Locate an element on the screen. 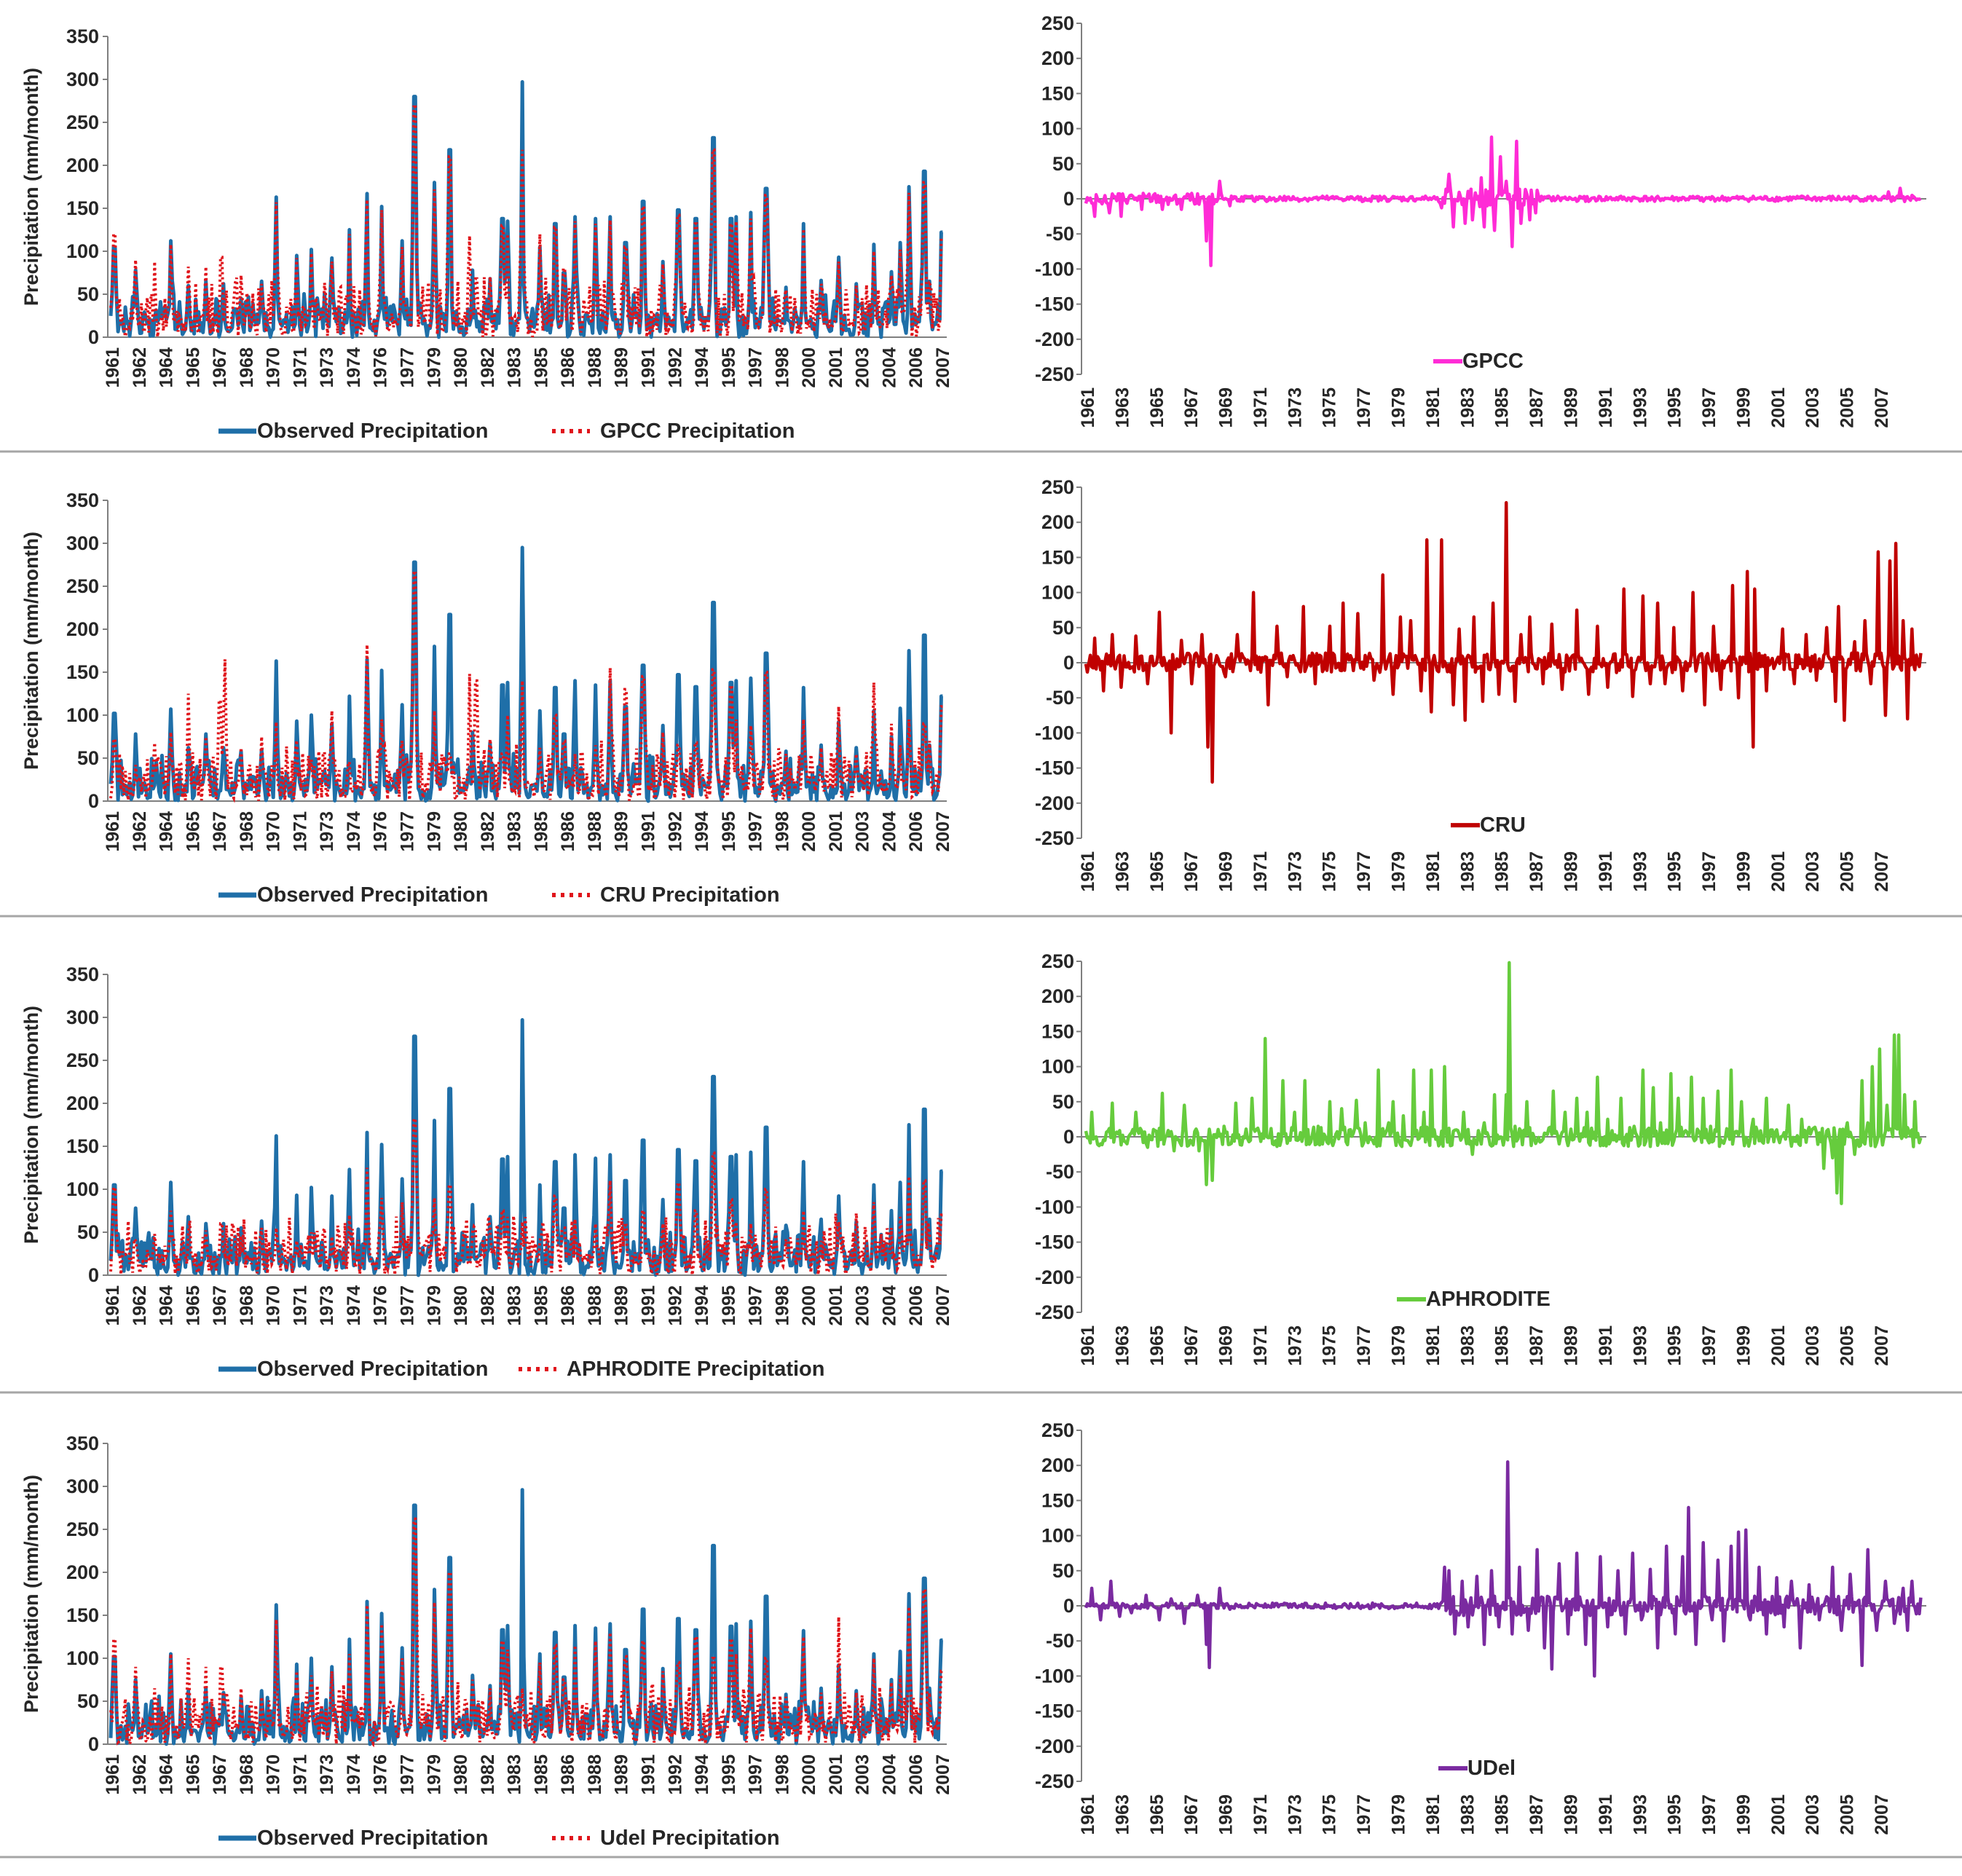  x-tick-label: 2003 is located at coordinates (1813, 407).